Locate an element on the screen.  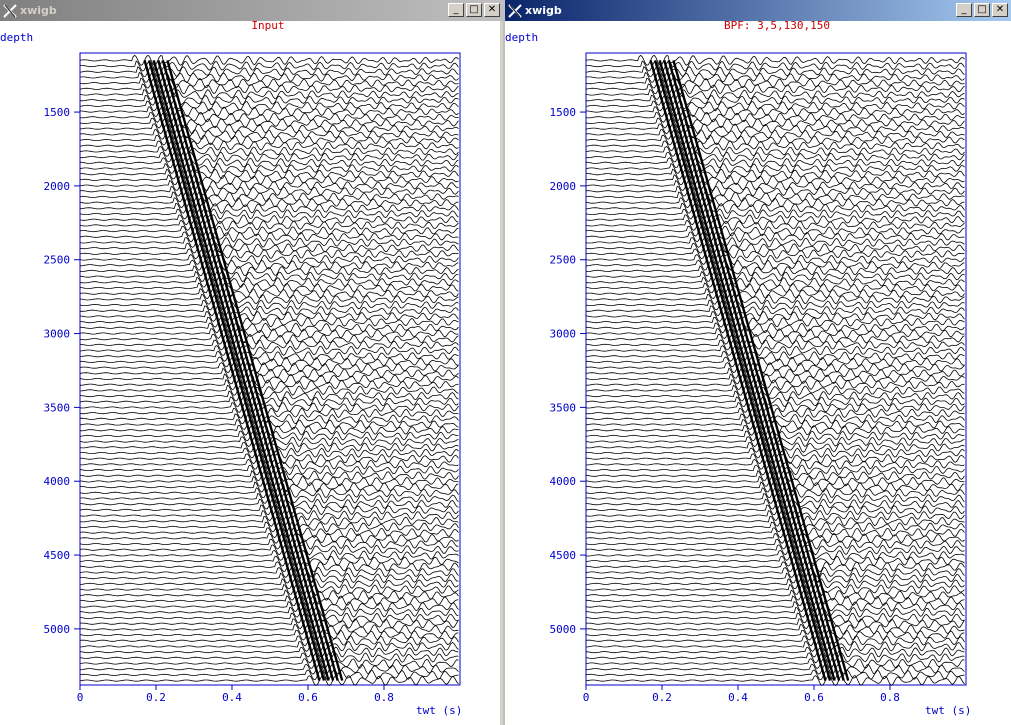
x-logo-icon is located at coordinates (10, 11).